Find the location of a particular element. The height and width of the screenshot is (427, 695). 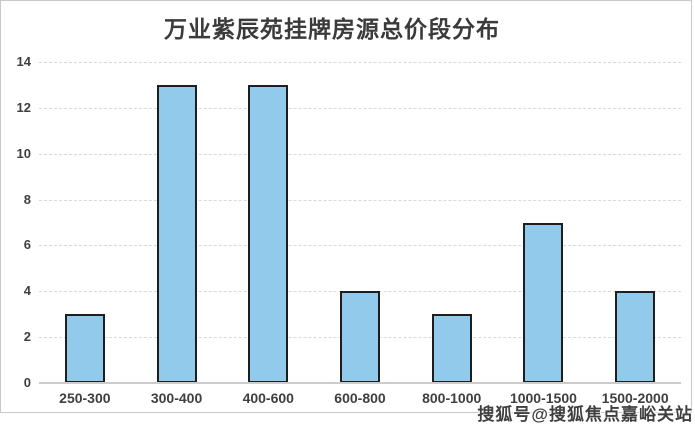

x-tick-label: 400-600 is located at coordinates (268, 398).